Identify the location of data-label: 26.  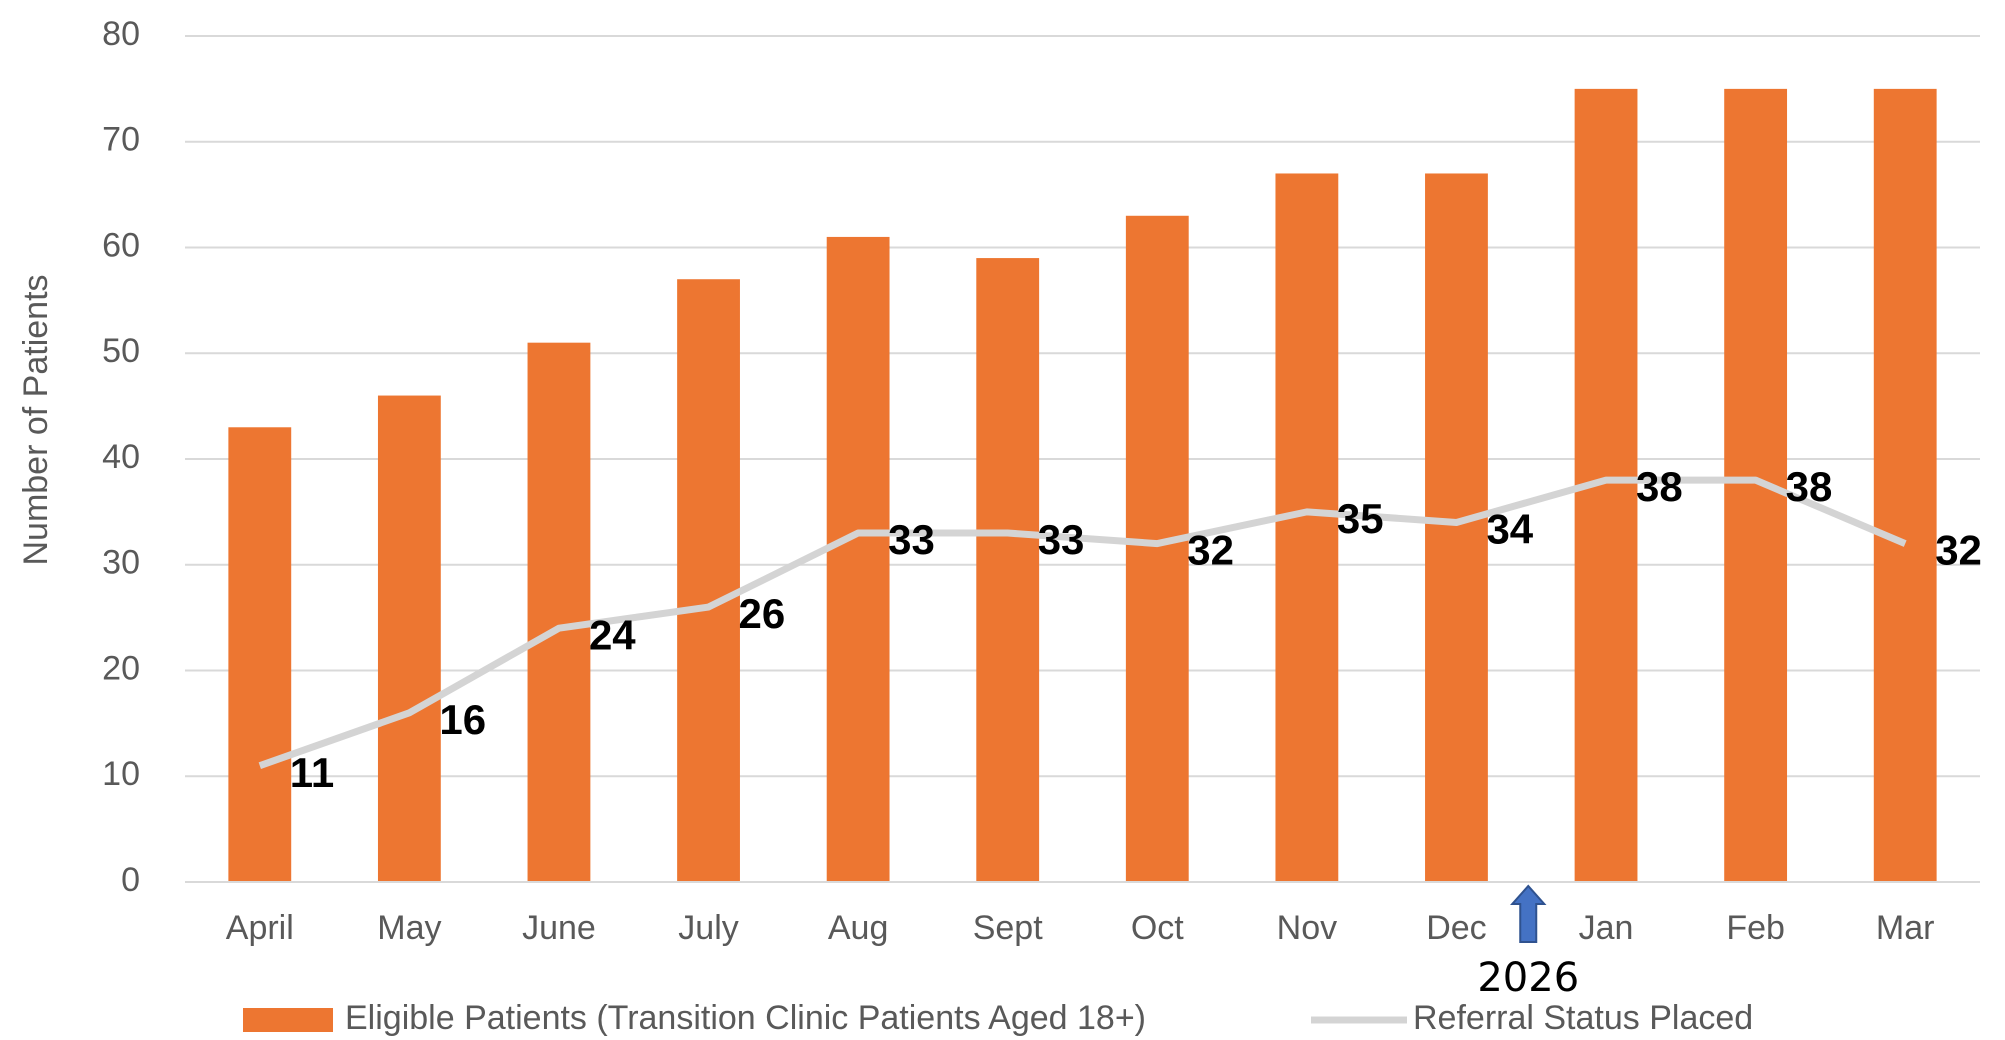
(762, 613).